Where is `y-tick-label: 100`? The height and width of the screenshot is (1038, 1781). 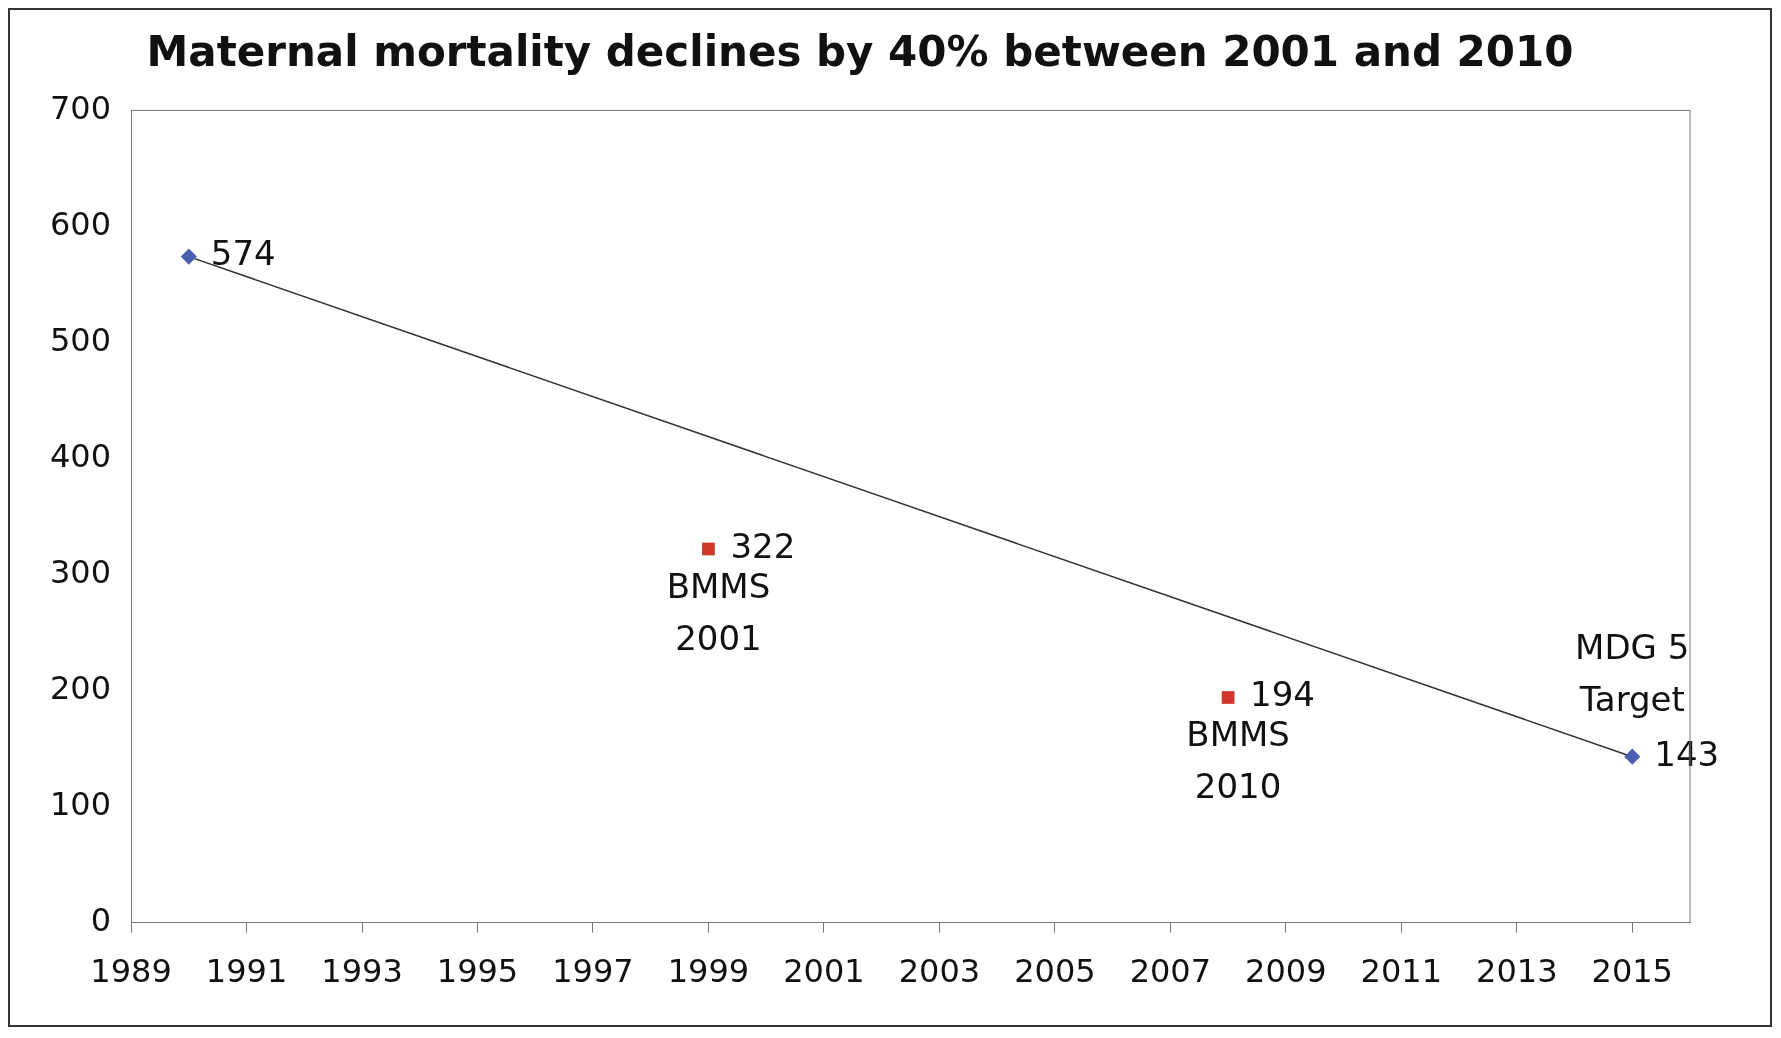 y-tick-label: 100 is located at coordinates (81, 803).